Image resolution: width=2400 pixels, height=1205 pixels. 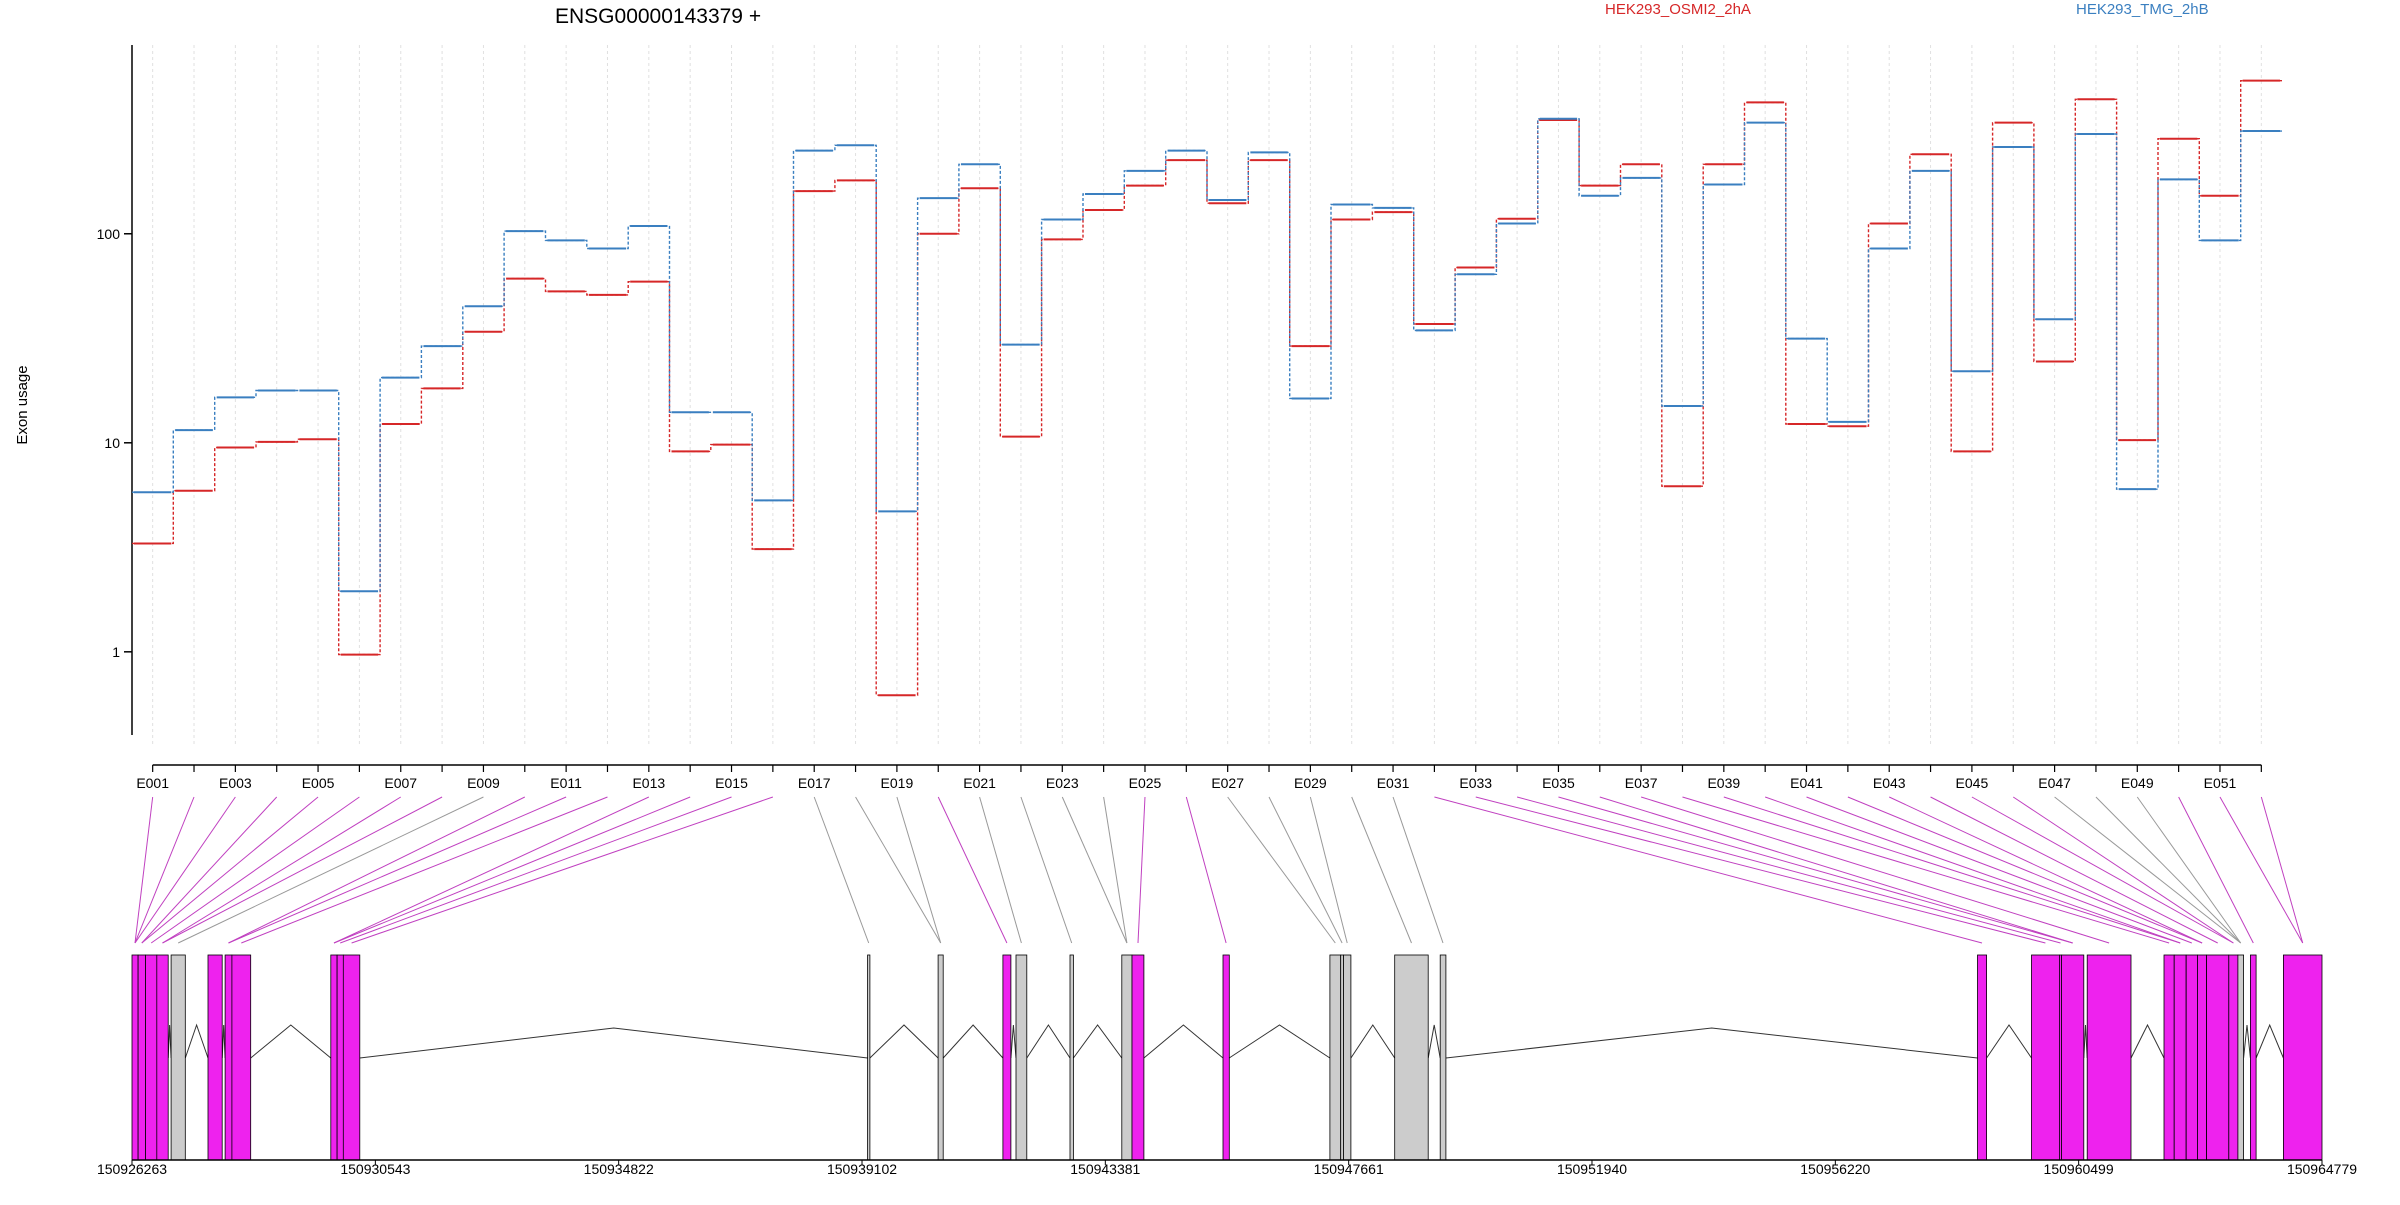 I want to click on x-tick-label: E001, so click(x=152, y=783).